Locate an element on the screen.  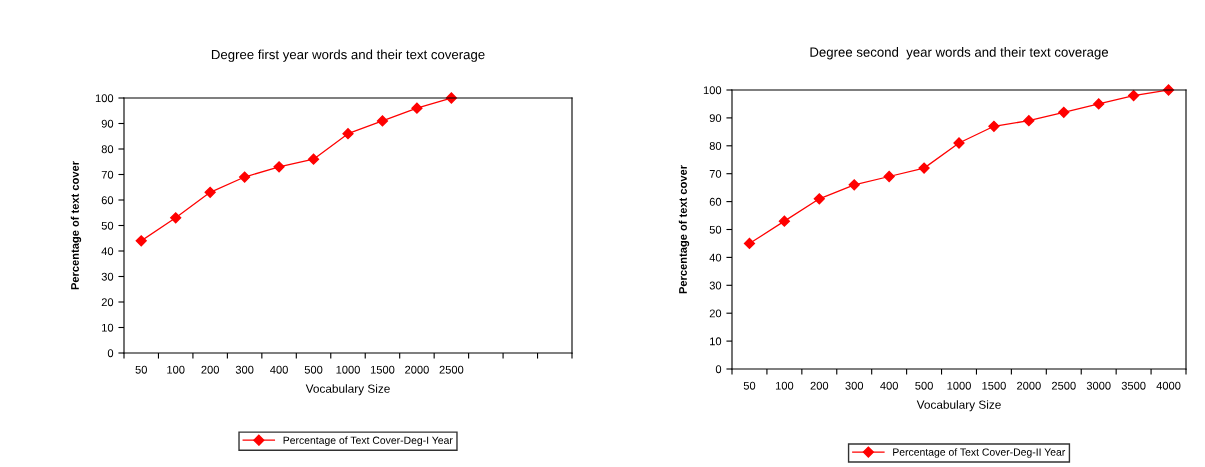
chart-title: Degree second year words and their text coverage is located at coordinates (959, 53).